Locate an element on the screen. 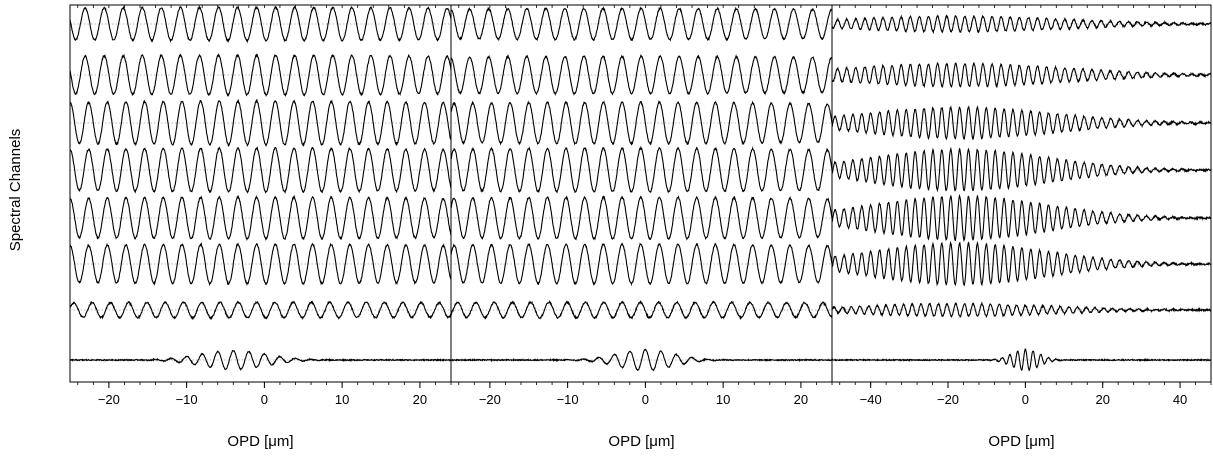 The height and width of the screenshot is (457, 1213). panel-2-channel-5-trace is located at coordinates (641, 218).